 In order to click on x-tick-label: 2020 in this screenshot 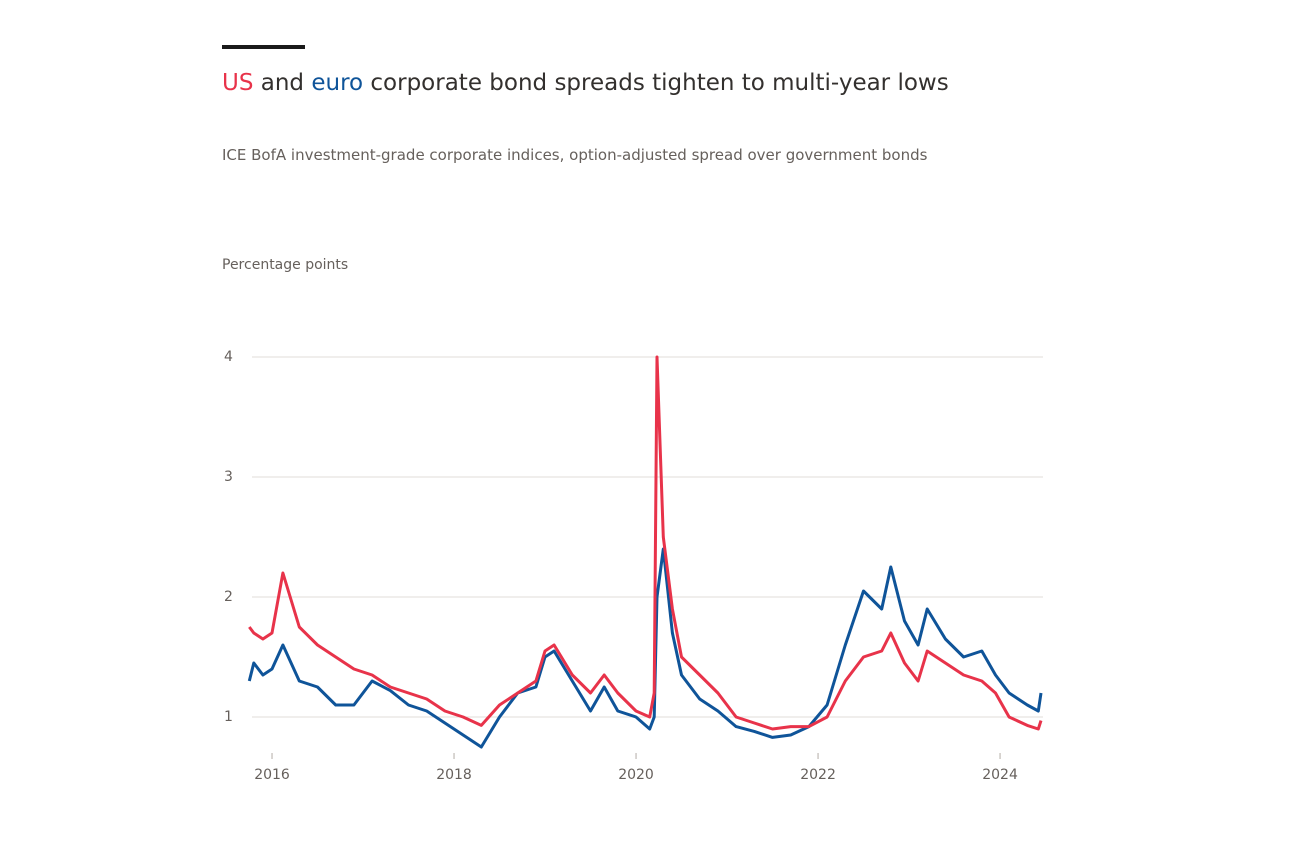, I will do `click(636, 775)`.